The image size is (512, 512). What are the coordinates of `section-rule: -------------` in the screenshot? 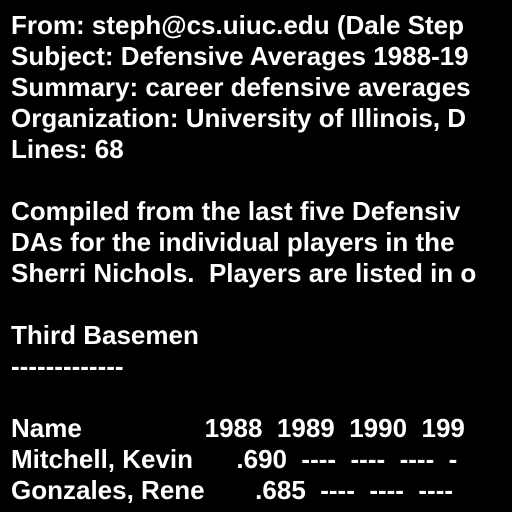 It's located at (67, 366).